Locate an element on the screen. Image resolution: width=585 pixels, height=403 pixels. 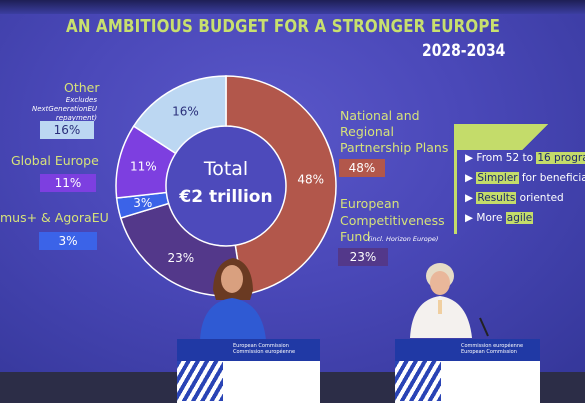
label-other-note: Excludes NextGenerationEU repayment) is located at coordinates (64, 109).